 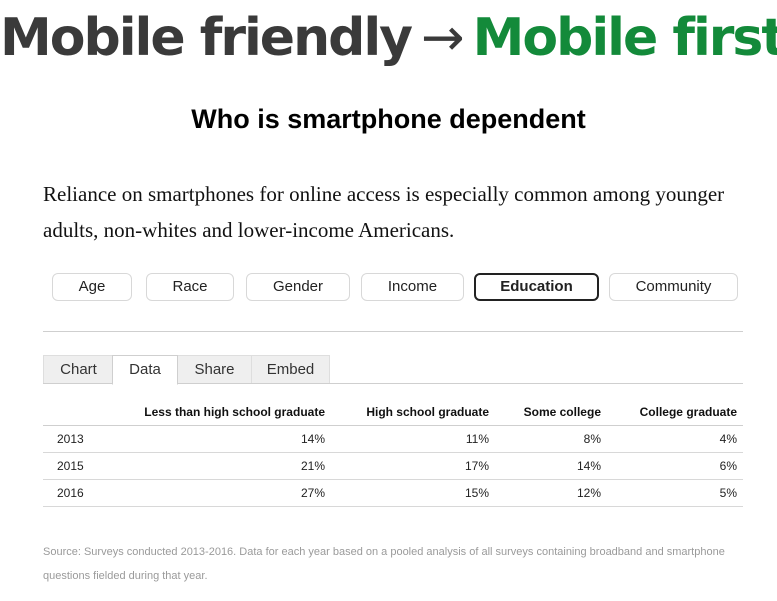 I want to click on table-cell: 12%, so click(x=551, y=493).